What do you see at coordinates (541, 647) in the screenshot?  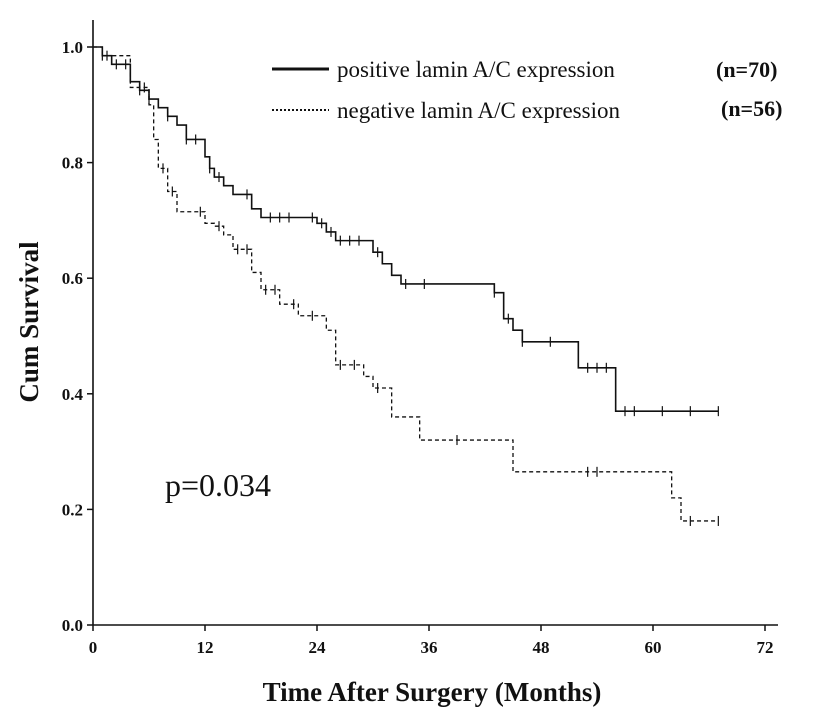 I see `x-tick-label: 48` at bounding box center [541, 647].